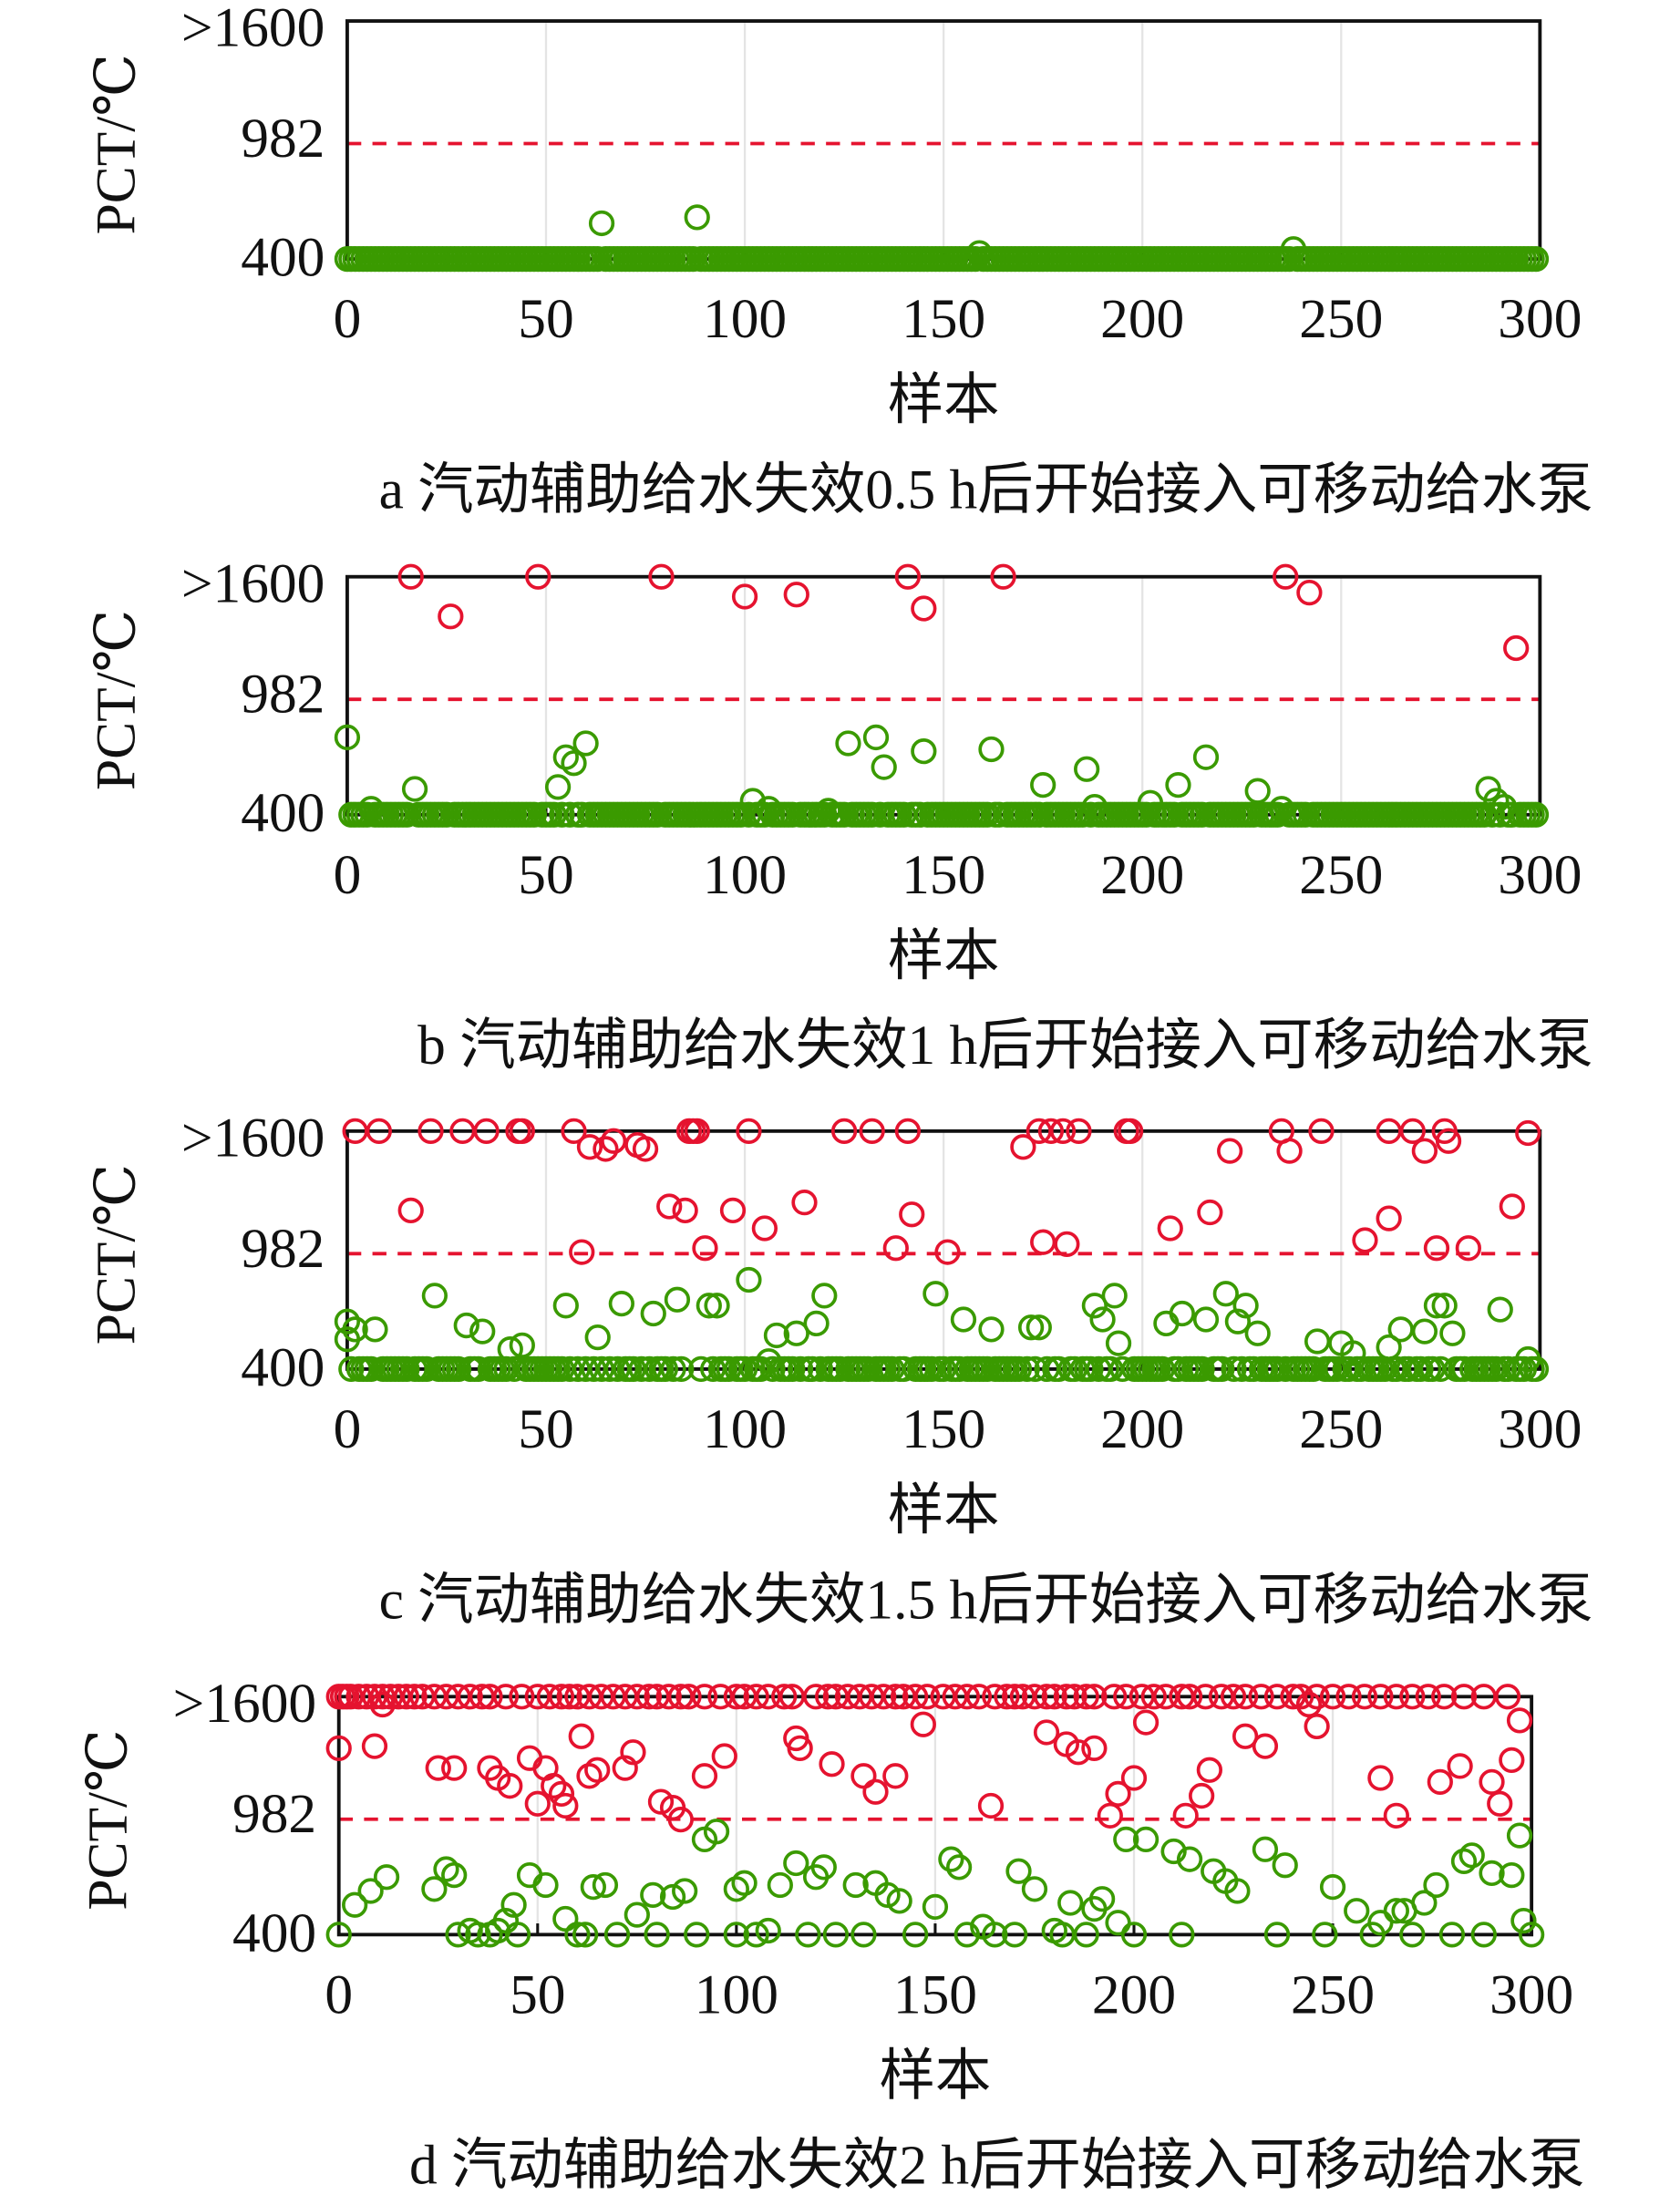 The image size is (1680, 2195). What do you see at coordinates (1540, 875) in the screenshot?
I see `x-tick-label: 300` at bounding box center [1540, 875].